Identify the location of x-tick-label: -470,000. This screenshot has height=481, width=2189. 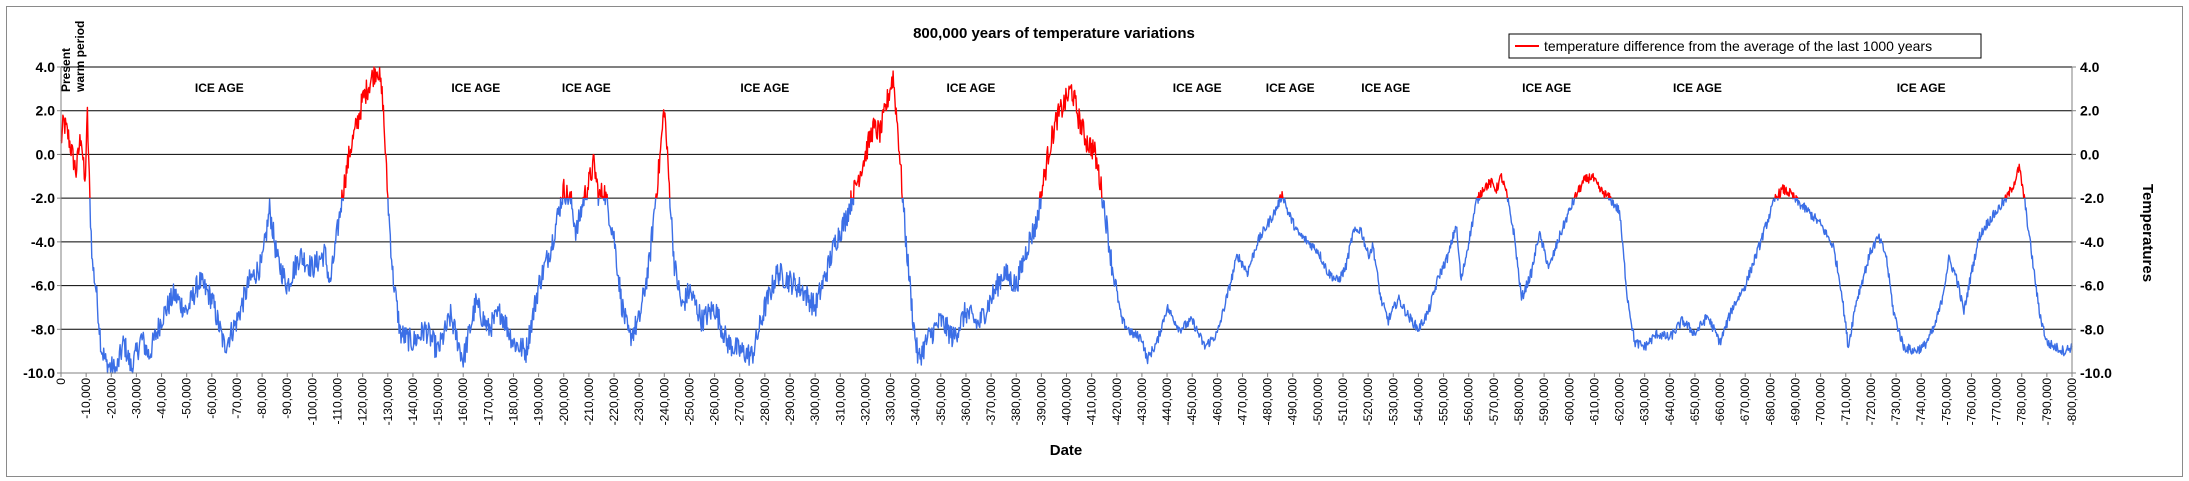
(1242, 402).